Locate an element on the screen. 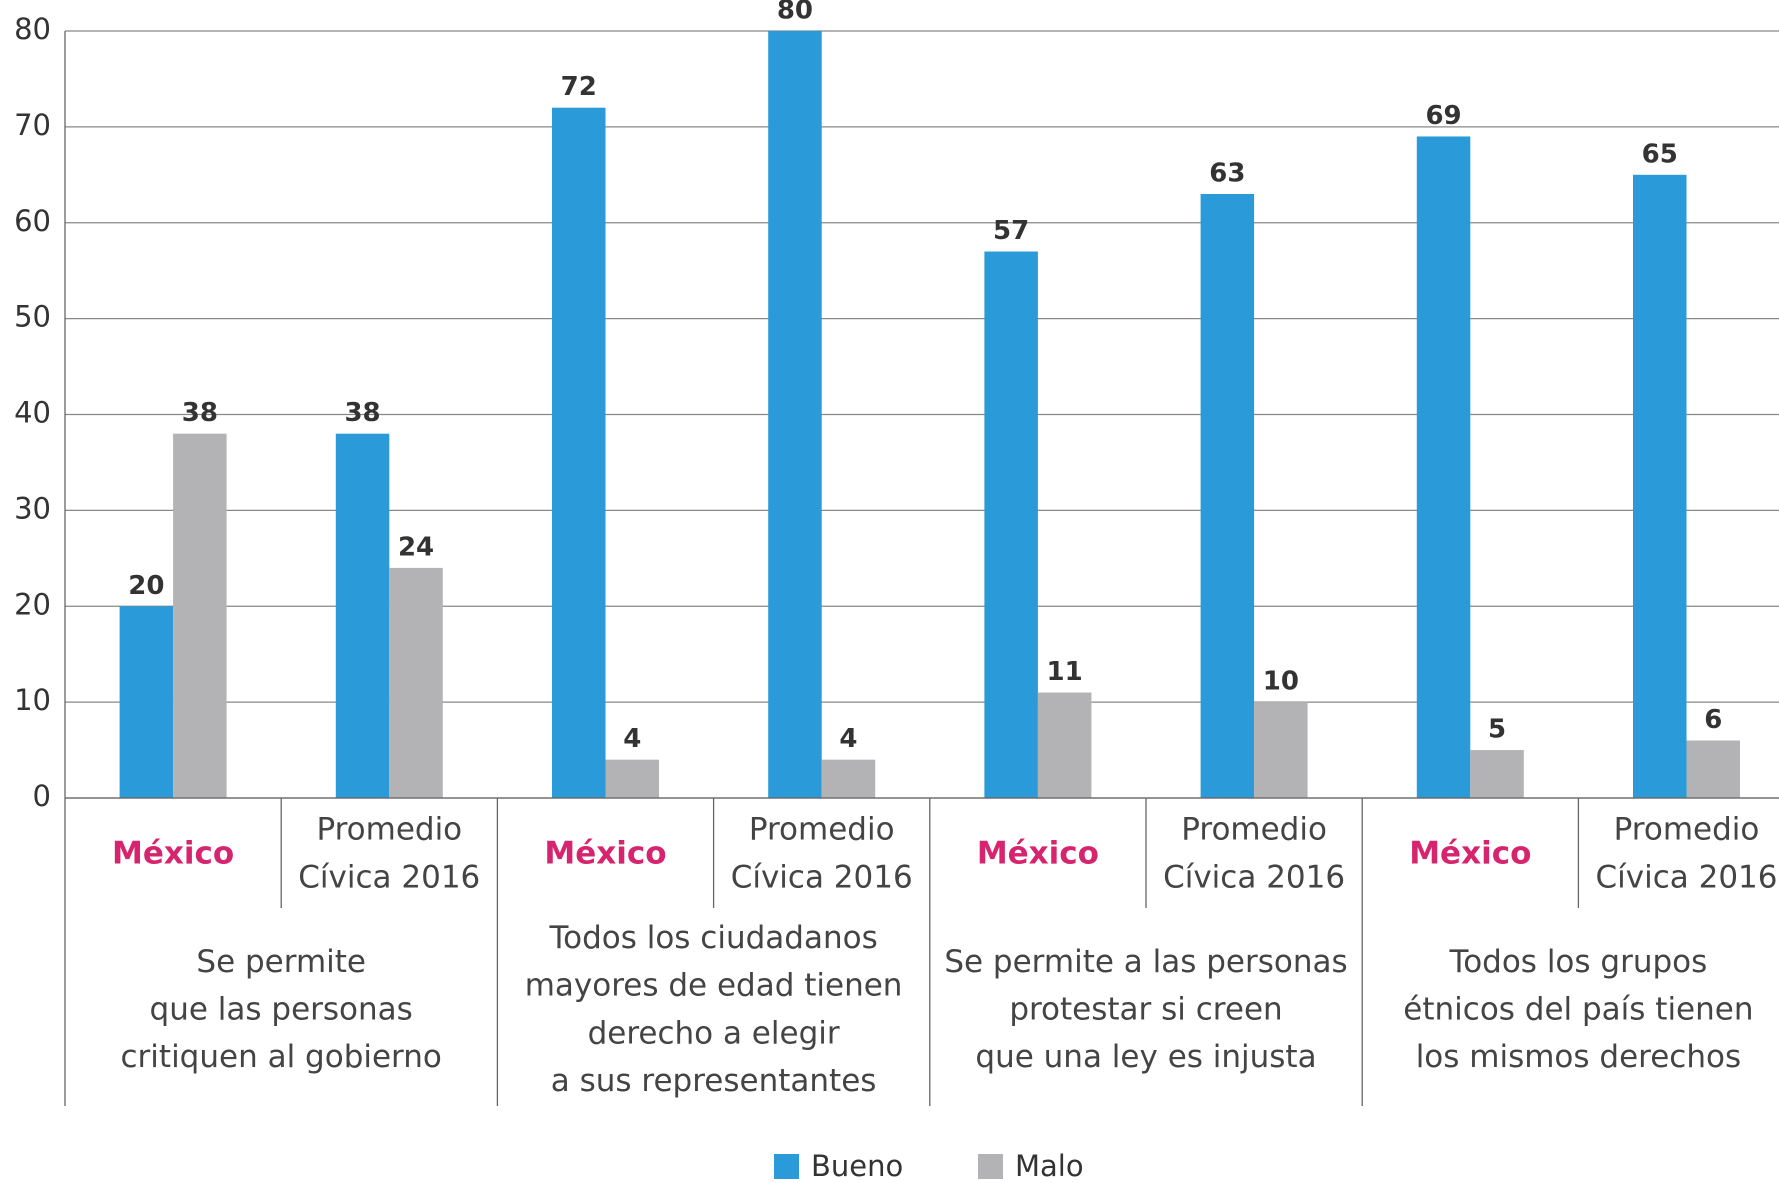 The height and width of the screenshot is (1183, 1779). data-label: 69 is located at coordinates (1443, 116).